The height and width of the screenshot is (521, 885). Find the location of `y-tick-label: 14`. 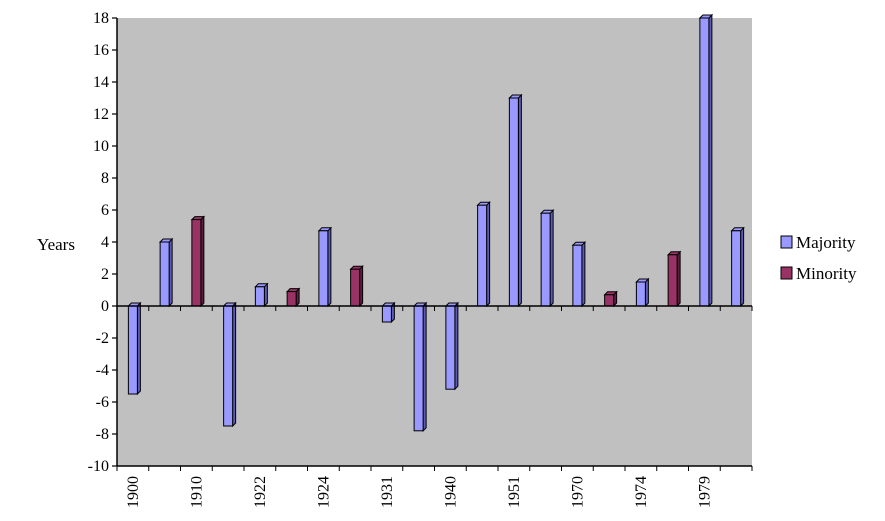

y-tick-label: 14 is located at coordinates (101, 82).